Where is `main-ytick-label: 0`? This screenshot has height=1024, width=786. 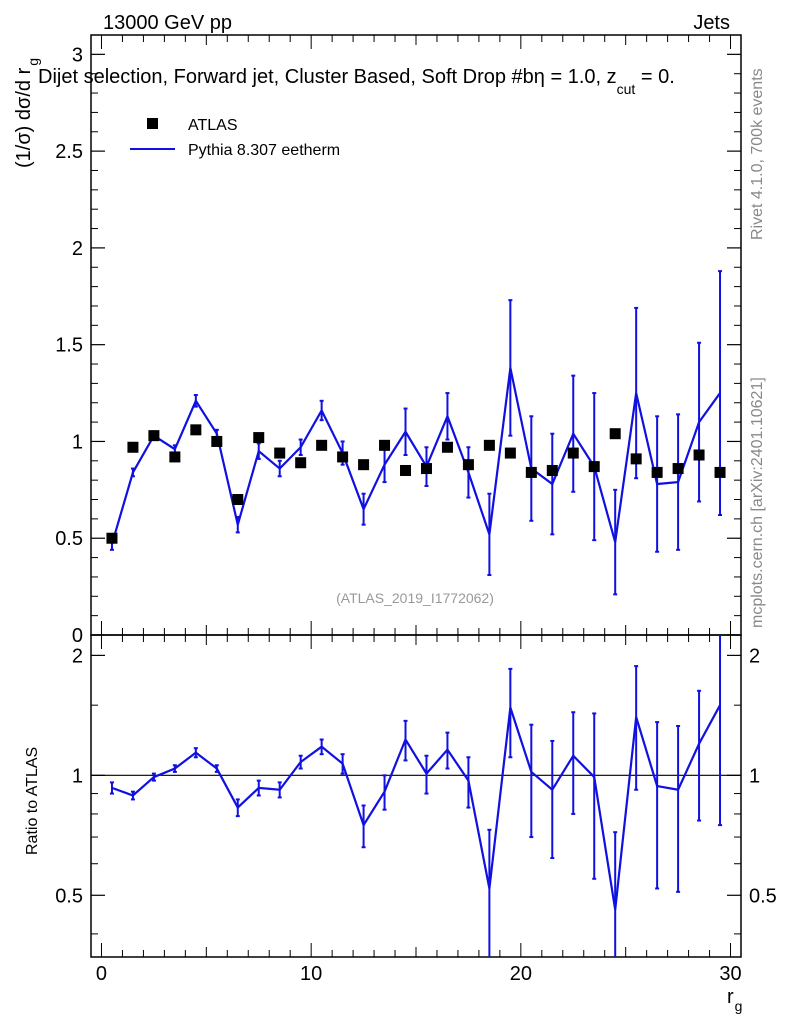 main-ytick-label: 0 is located at coordinates (77, 636).